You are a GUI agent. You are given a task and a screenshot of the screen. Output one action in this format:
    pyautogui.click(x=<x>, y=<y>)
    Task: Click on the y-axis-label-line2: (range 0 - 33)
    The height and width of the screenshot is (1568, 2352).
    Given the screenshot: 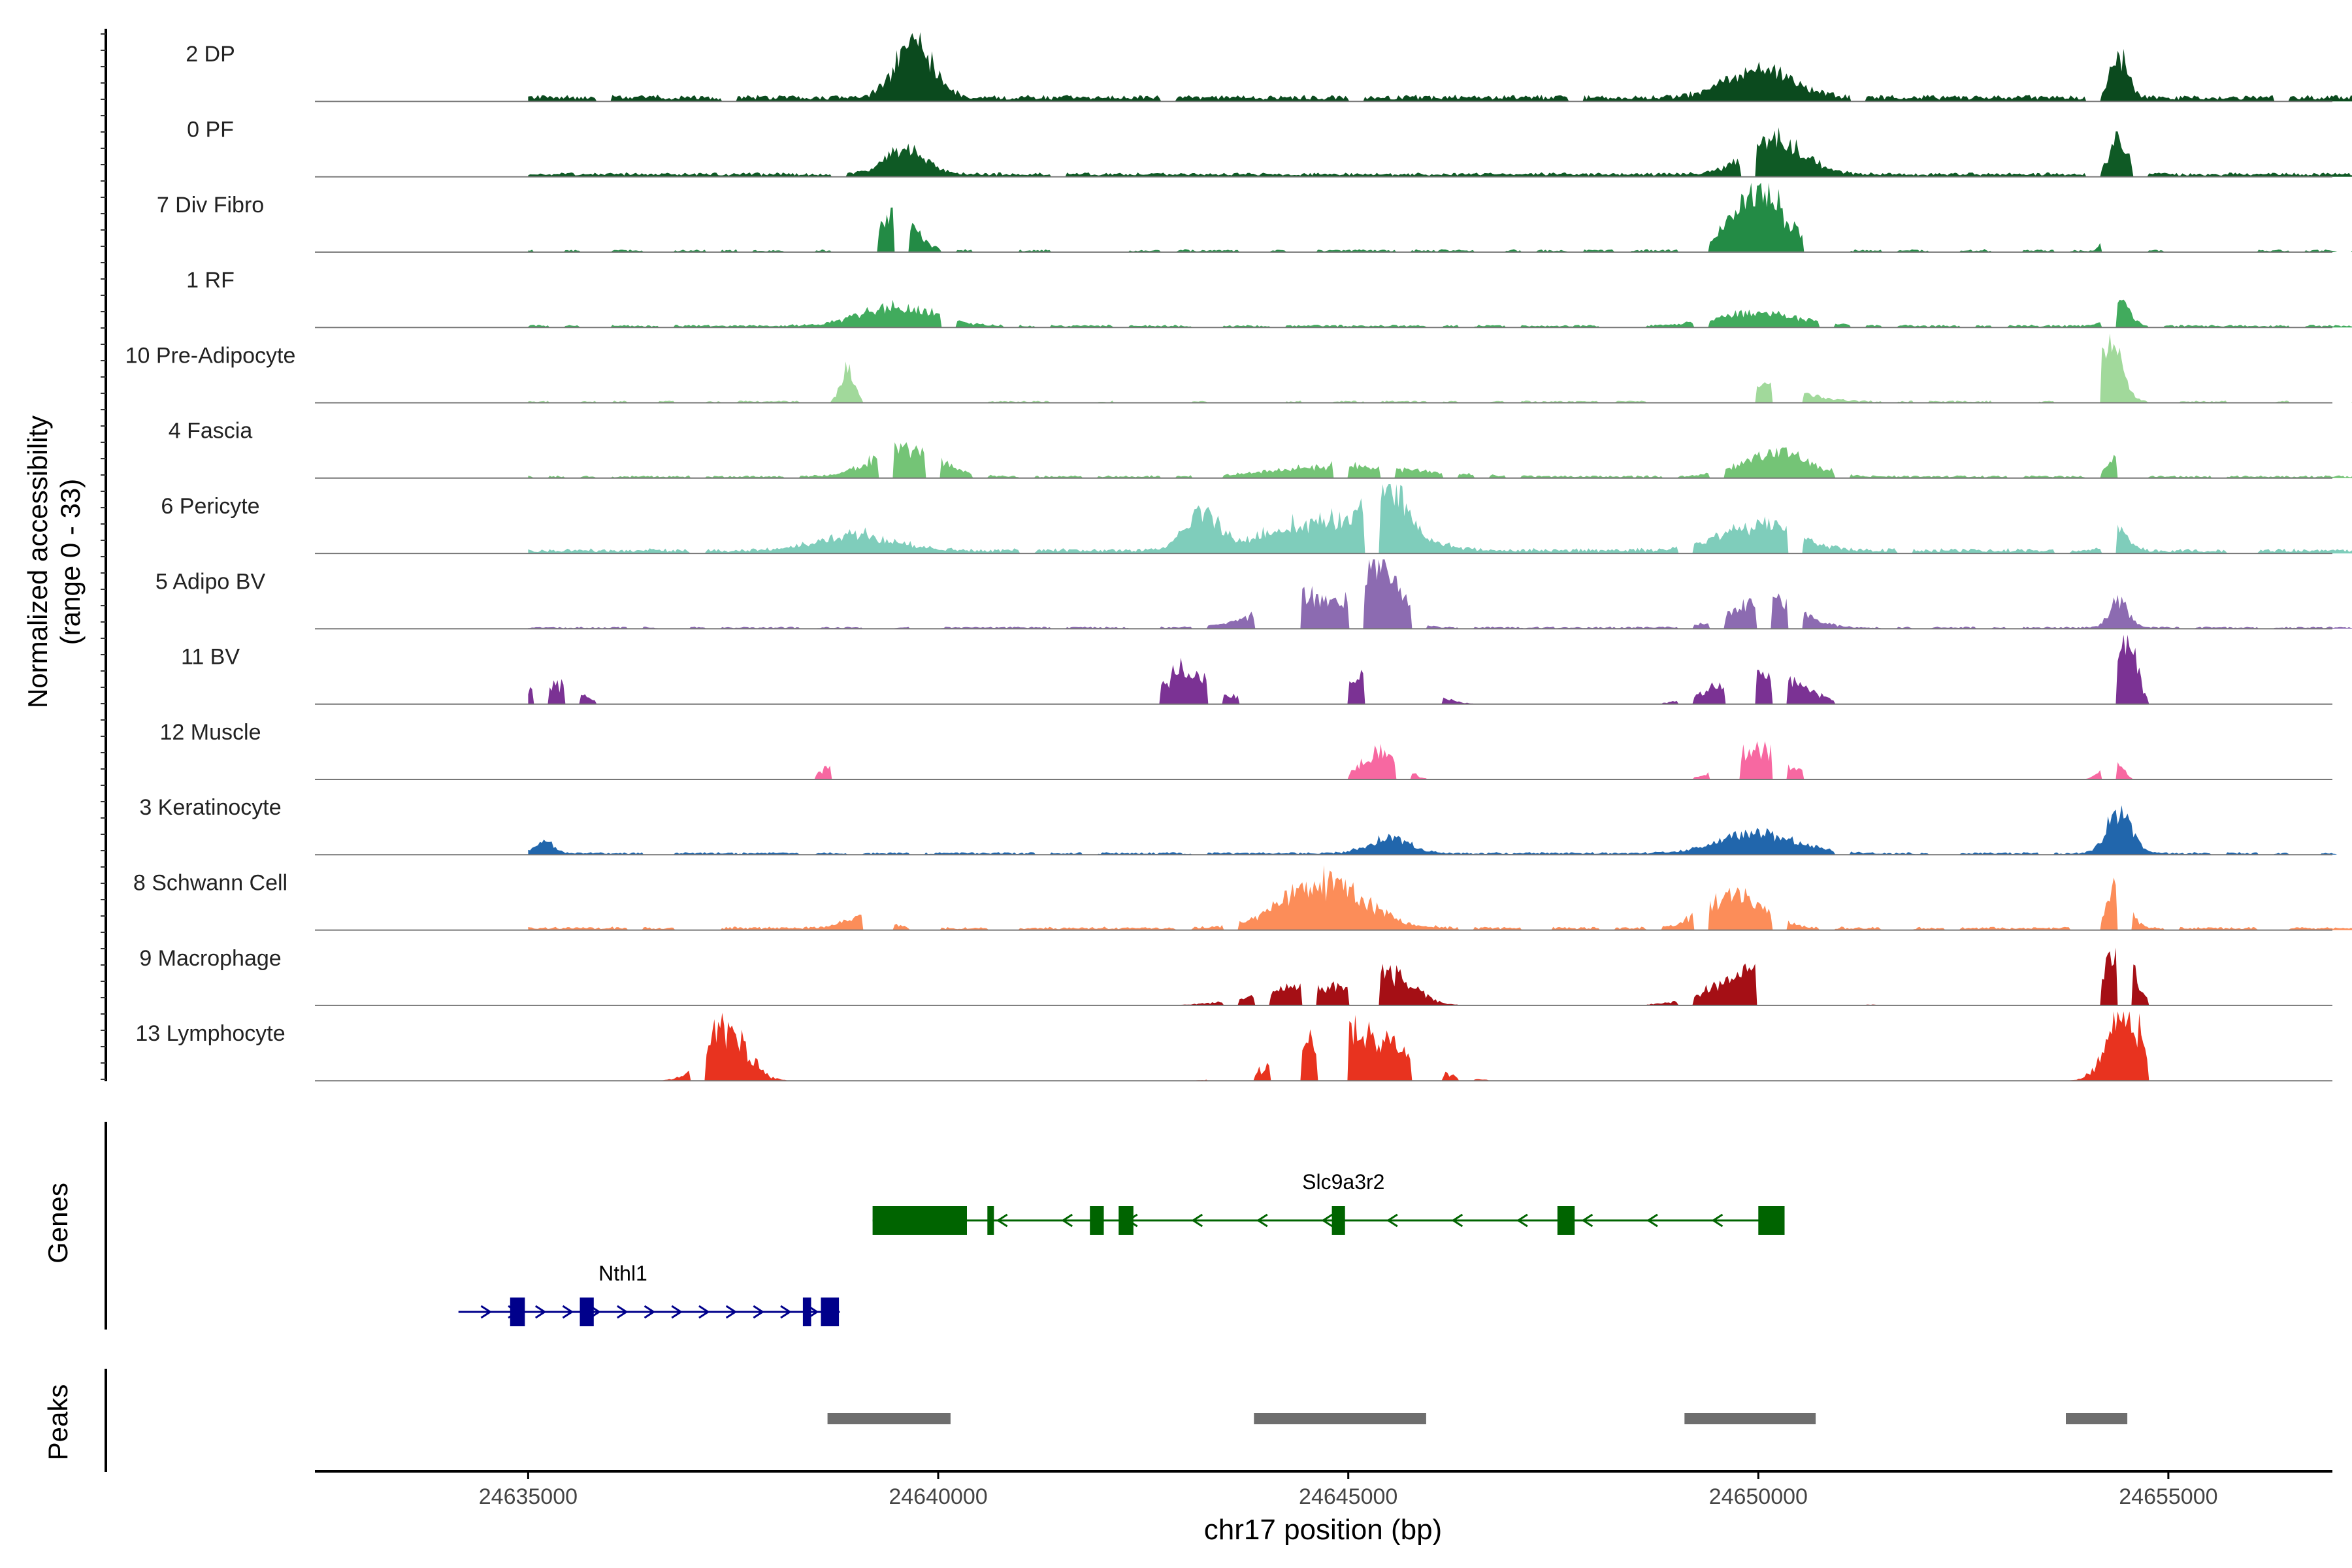 What is the action you would take?
    pyautogui.click(x=70, y=562)
    